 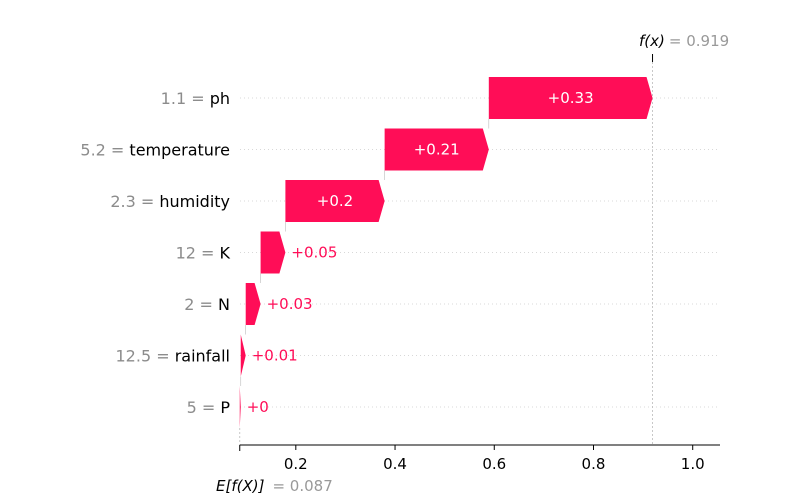 I want to click on x-tick-label: 0.6, so click(x=494, y=464).